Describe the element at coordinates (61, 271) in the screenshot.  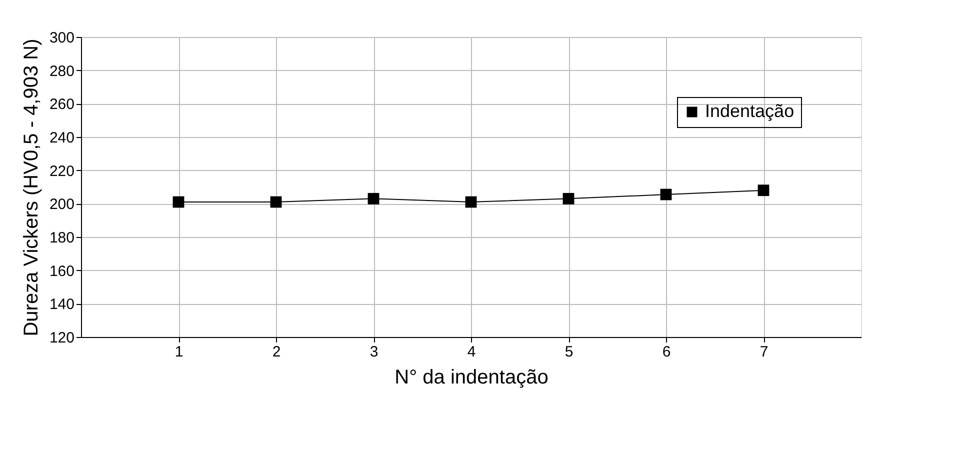
I see `y-tick-label: 160` at that location.